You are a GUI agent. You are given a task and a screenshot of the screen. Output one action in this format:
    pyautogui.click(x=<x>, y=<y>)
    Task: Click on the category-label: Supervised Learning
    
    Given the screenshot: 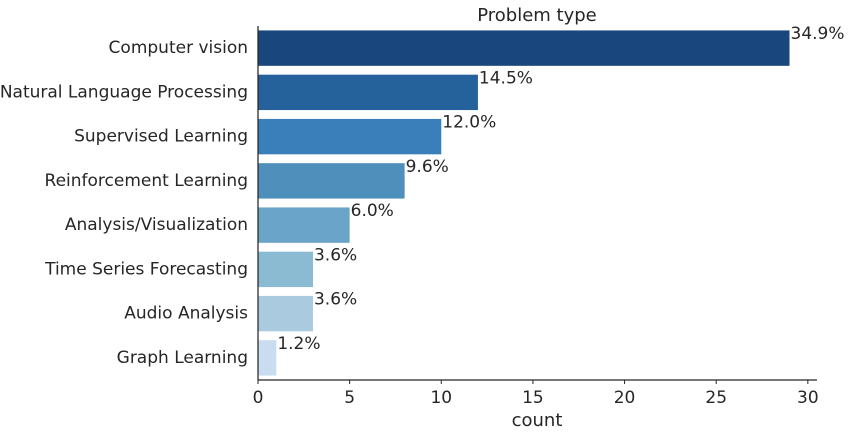 What is the action you would take?
    pyautogui.click(x=161, y=137)
    